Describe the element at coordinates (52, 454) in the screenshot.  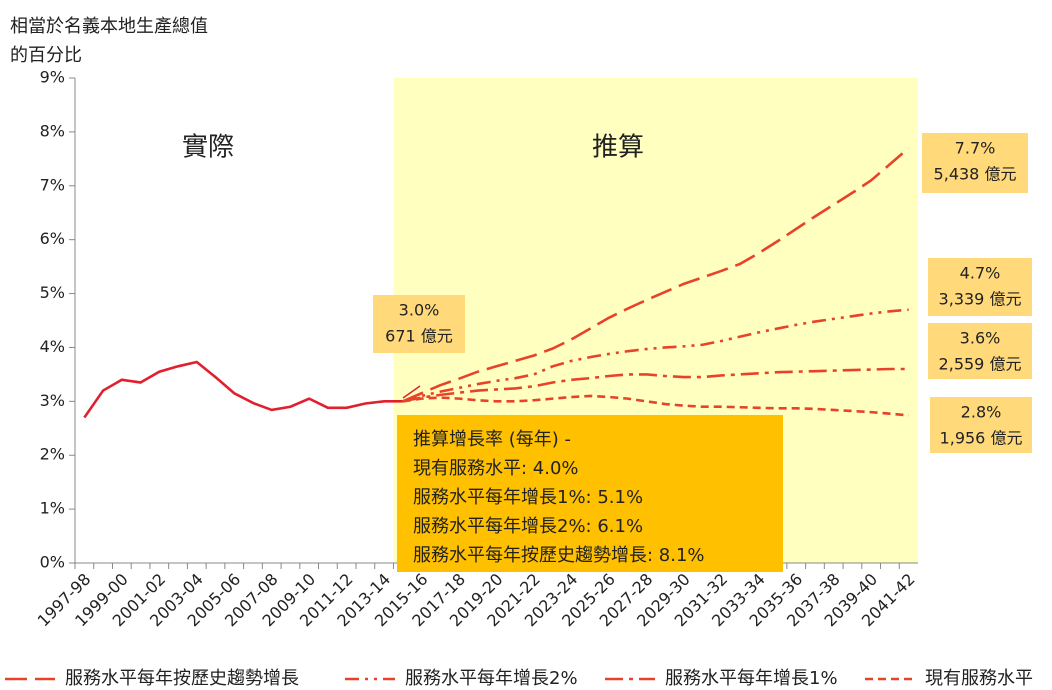
I see `y-tick-label: 2%` at that location.